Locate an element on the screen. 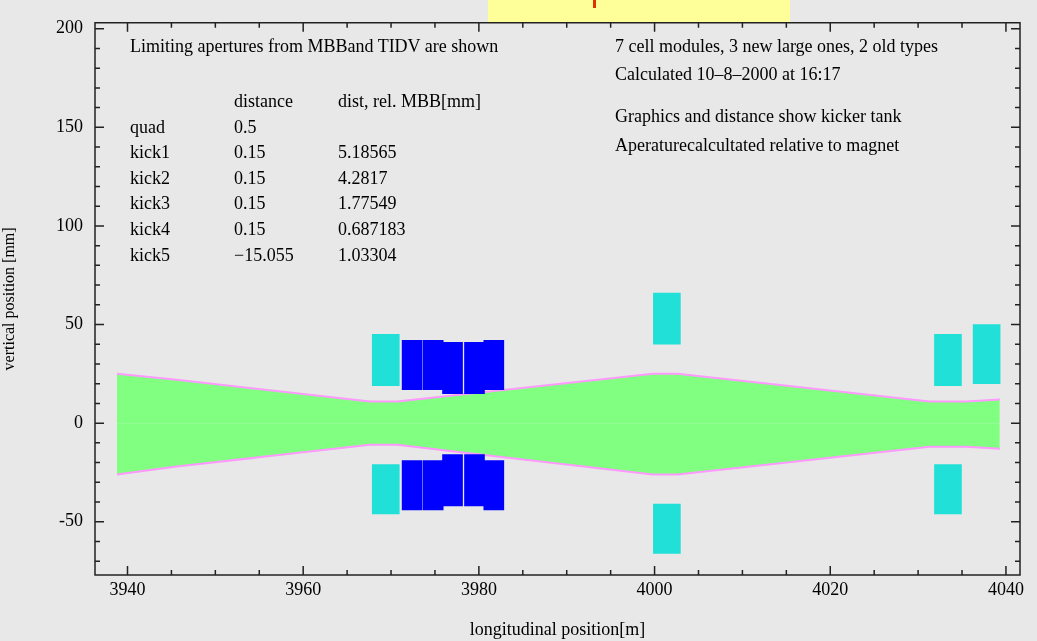 This screenshot has height=641, width=1037. annotation: Limiting apertures from MBBand TIDV are shown is located at coordinates (314, 46).